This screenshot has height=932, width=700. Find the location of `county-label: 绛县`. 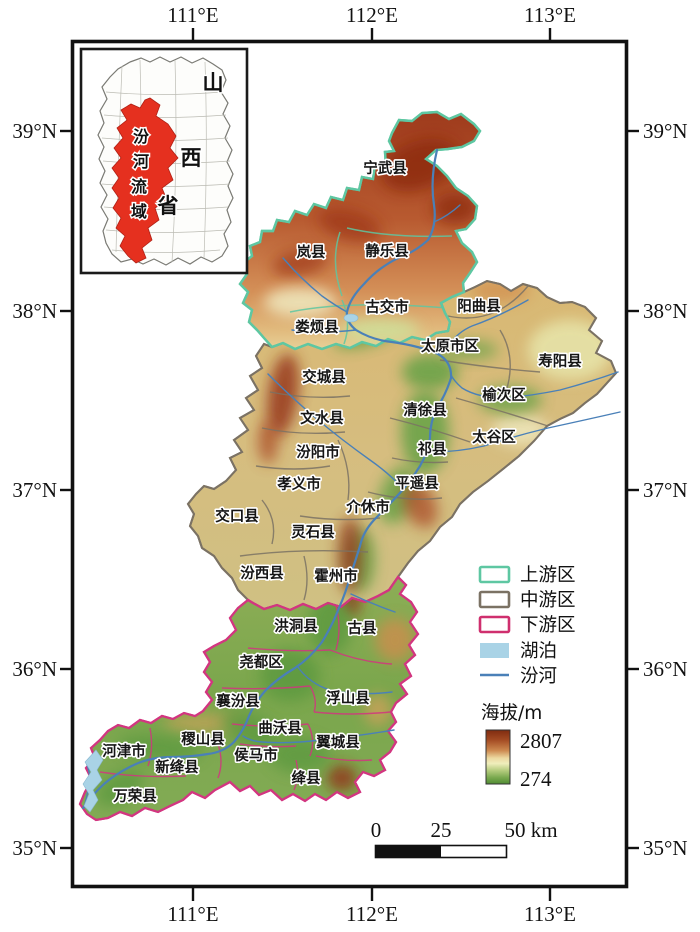

county-label: 绛县 is located at coordinates (306, 778).